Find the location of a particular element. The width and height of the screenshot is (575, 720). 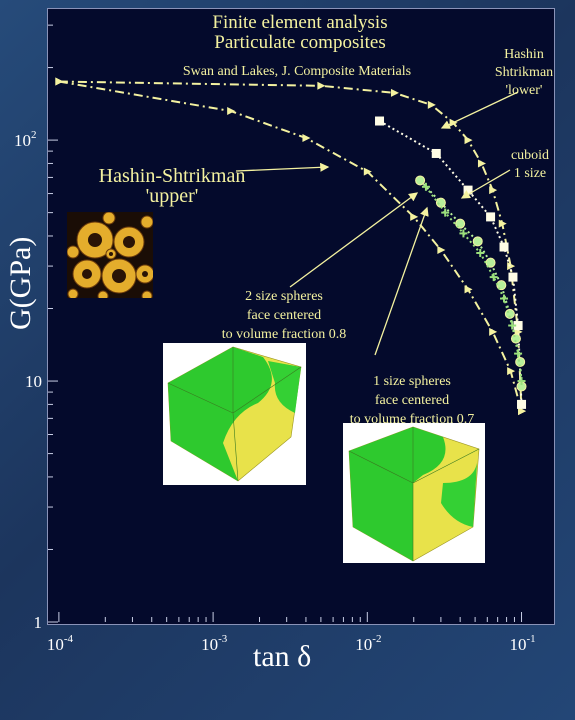

chart-title-line: Finite element analysis is located at coordinates (299, 22).